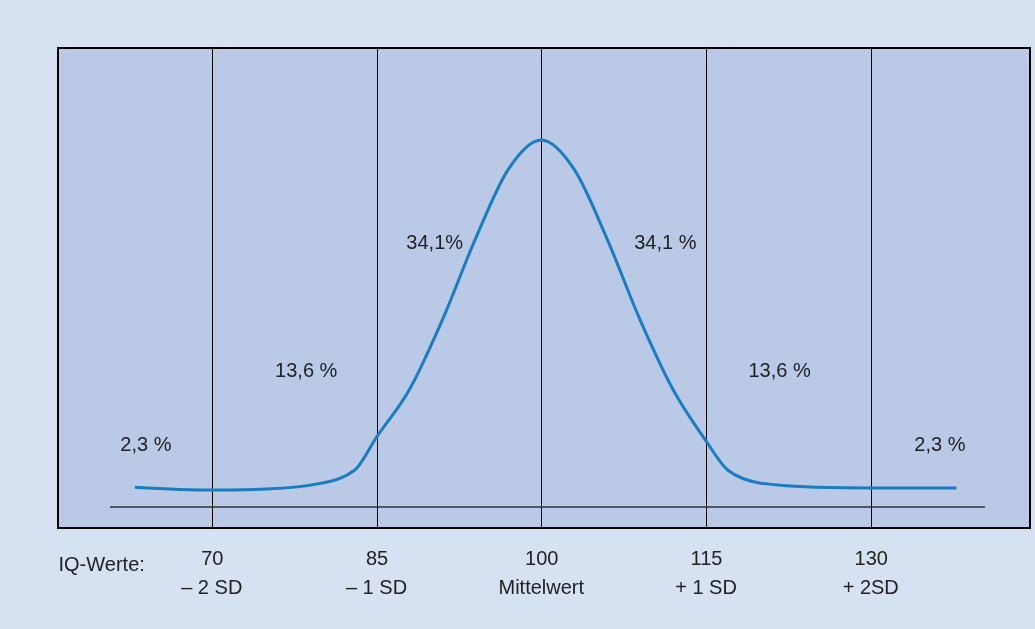 This screenshot has height=629, width=1035. What do you see at coordinates (871, 557) in the screenshot?
I see `x-tick-label: 130` at bounding box center [871, 557].